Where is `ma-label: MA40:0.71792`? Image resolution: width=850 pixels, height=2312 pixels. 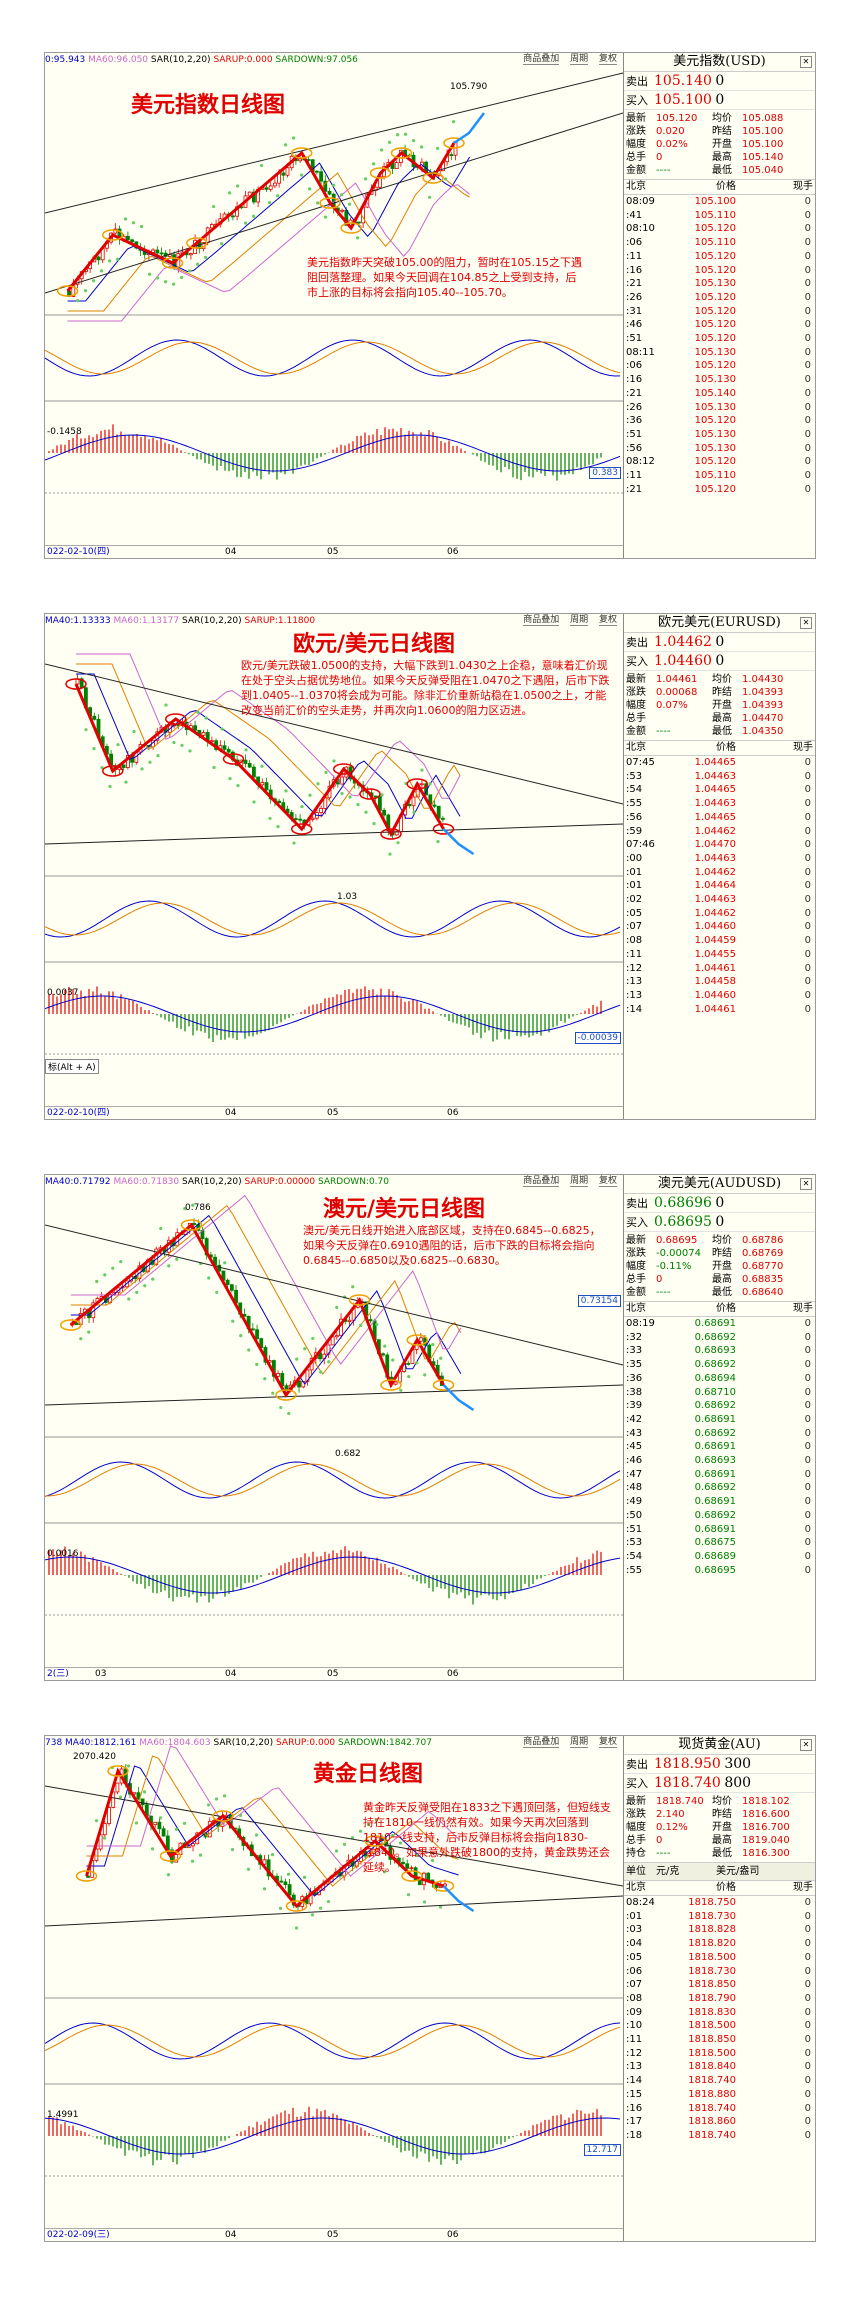 ma-label: MA40:0.71792 is located at coordinates (78, 1182).